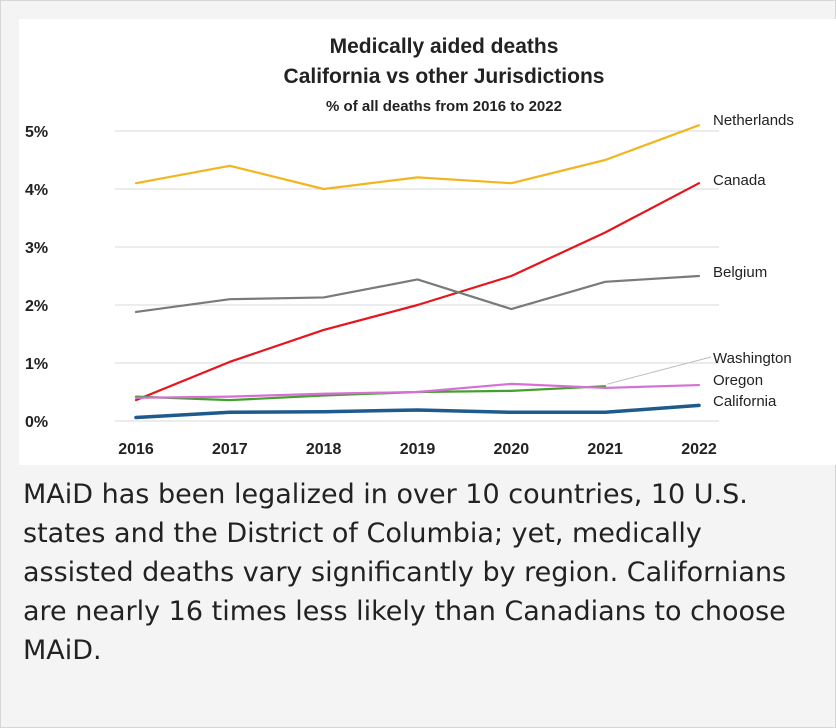 The width and height of the screenshot is (836, 728). Describe the element at coordinates (36, 190) in the screenshot. I see `y-tick-label: 4%` at that location.